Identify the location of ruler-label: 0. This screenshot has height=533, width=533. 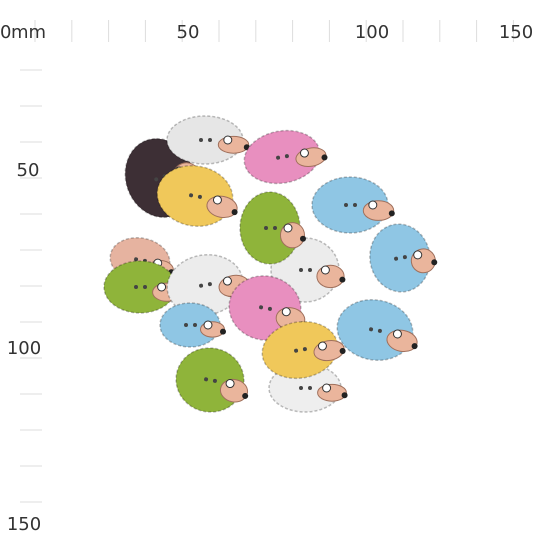
(5, 32).